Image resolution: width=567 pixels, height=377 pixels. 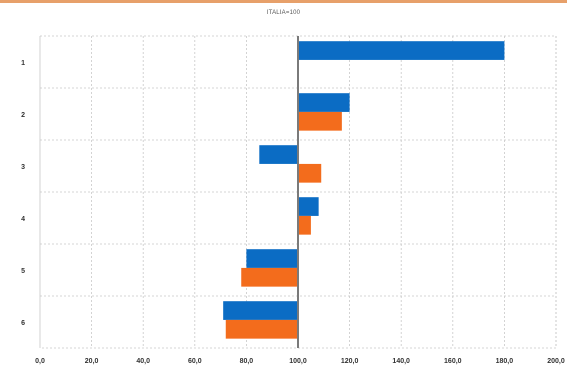 I want to click on x-tick-label: 20,0, so click(x=92, y=361).